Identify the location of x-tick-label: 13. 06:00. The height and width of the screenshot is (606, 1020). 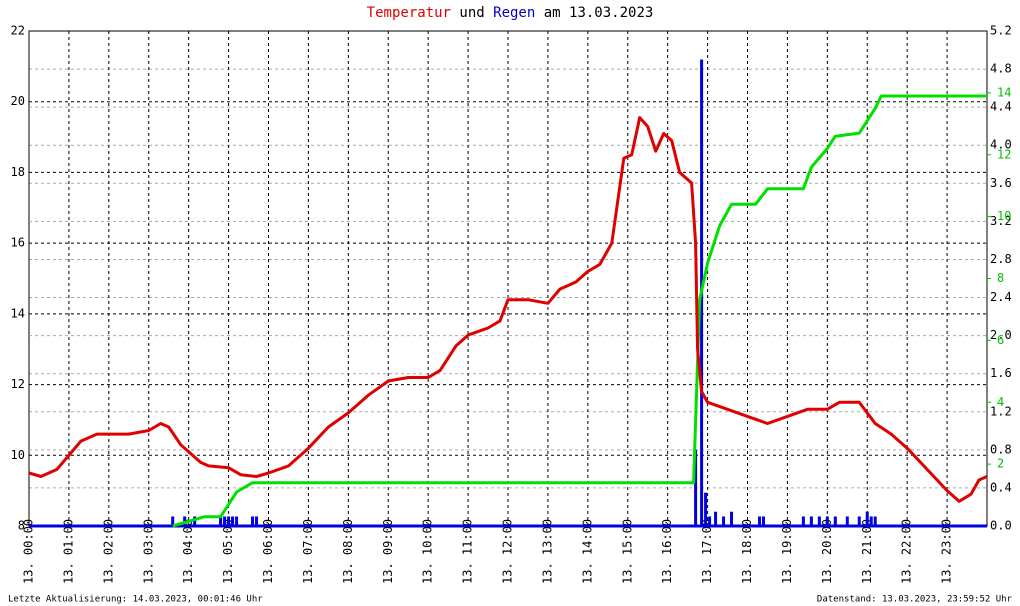
(268, 551).